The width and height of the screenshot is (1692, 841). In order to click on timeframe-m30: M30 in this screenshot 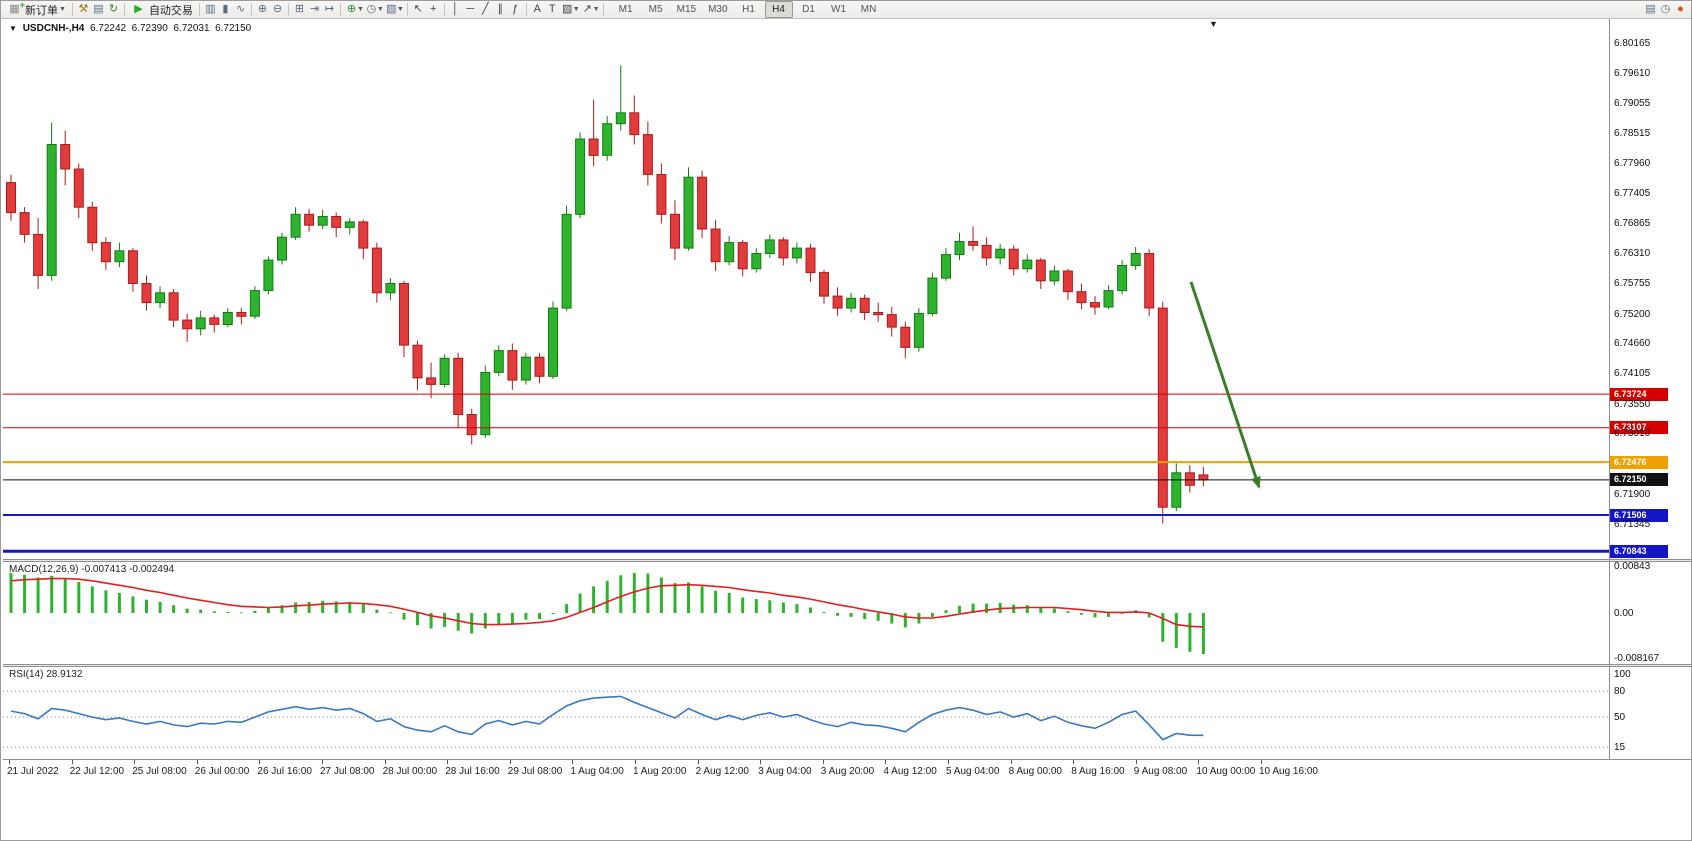, I will do `click(718, 9)`.